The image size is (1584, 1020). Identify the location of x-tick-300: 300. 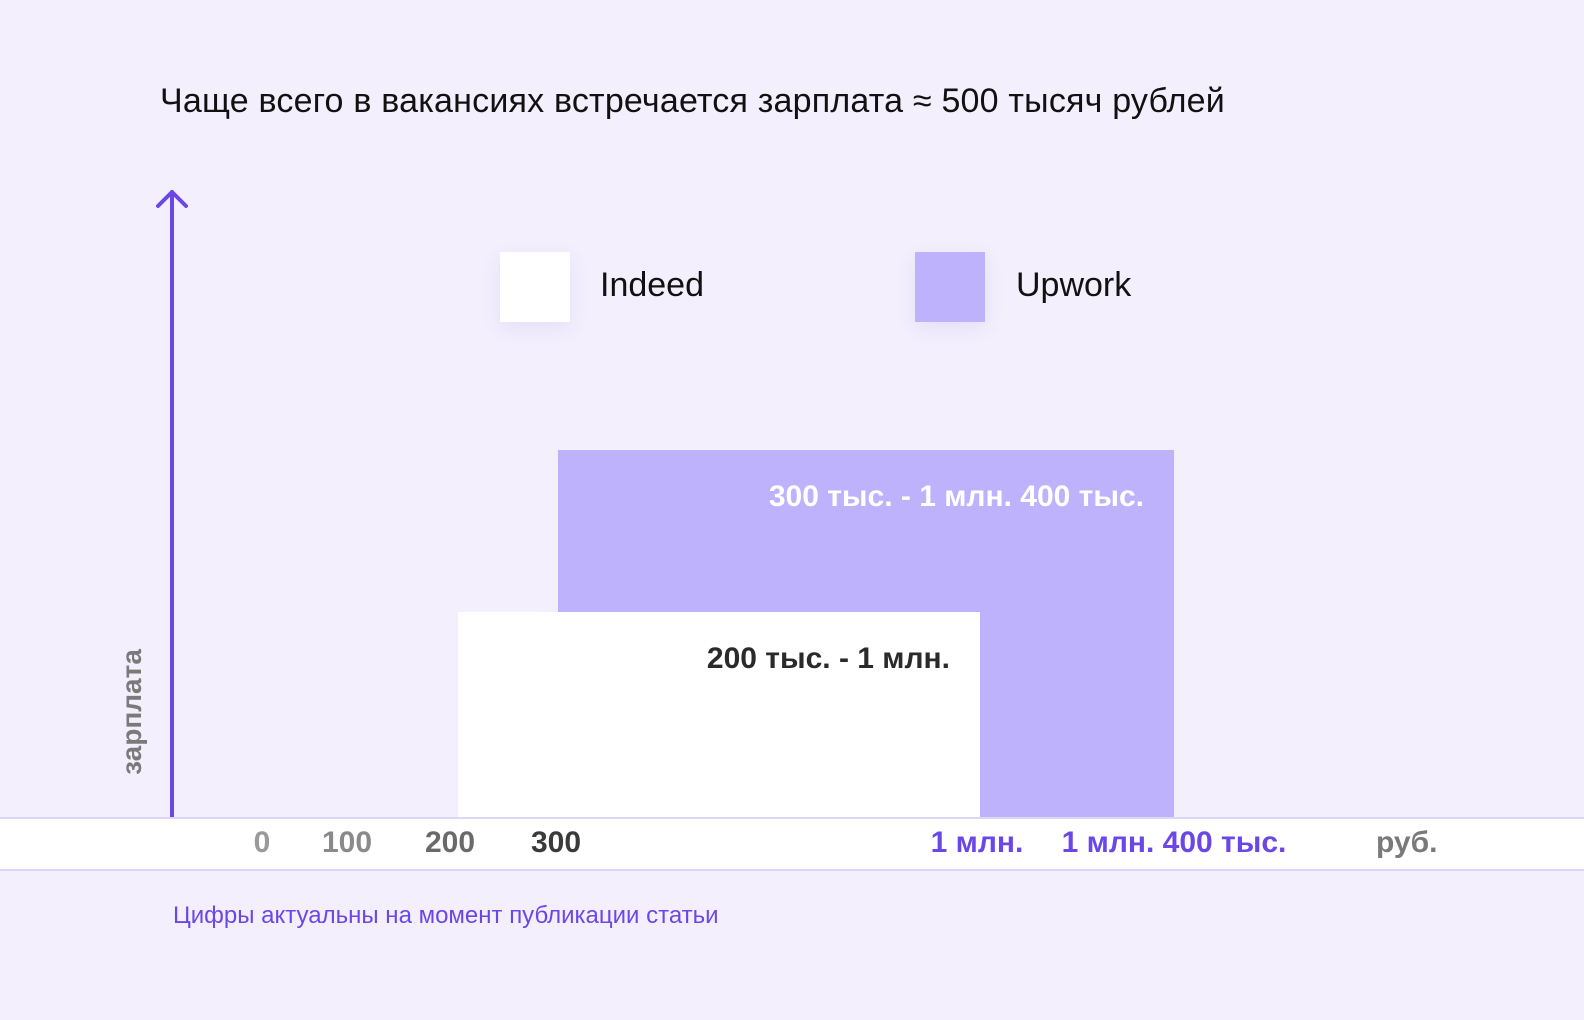
(556, 842).